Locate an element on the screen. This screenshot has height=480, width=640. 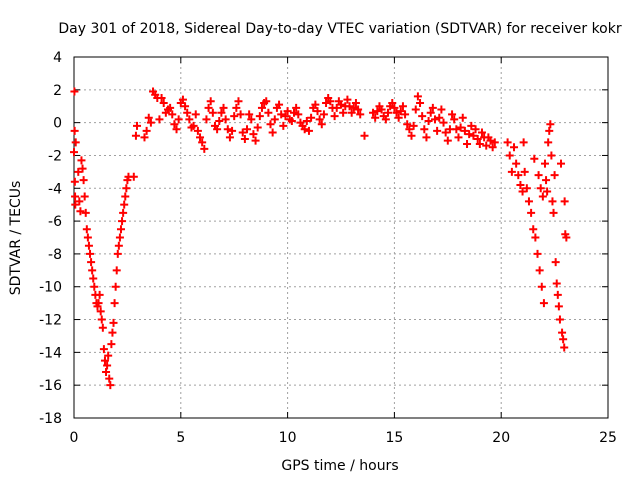
x-tick-label: 5 is located at coordinates (180, 438).